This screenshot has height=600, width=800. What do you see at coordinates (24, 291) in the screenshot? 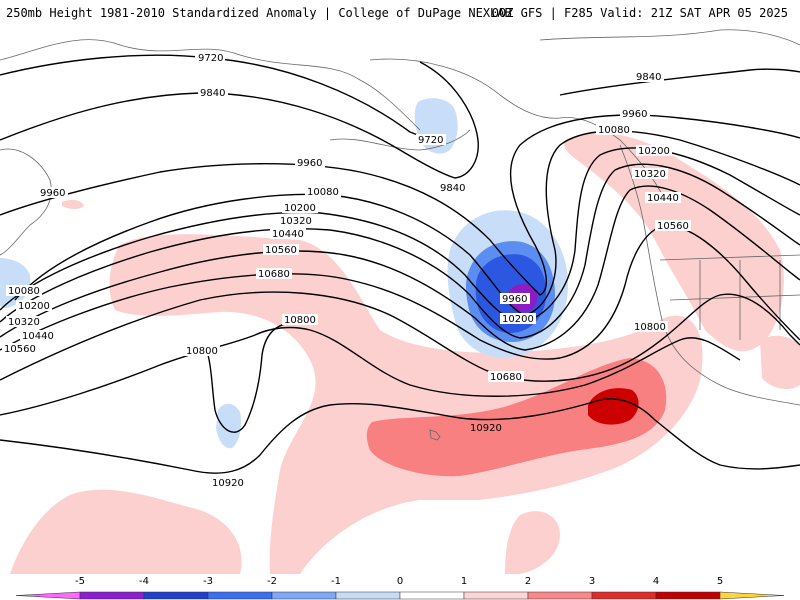
I see `contour-label-10080-west: 10080` at bounding box center [24, 291].